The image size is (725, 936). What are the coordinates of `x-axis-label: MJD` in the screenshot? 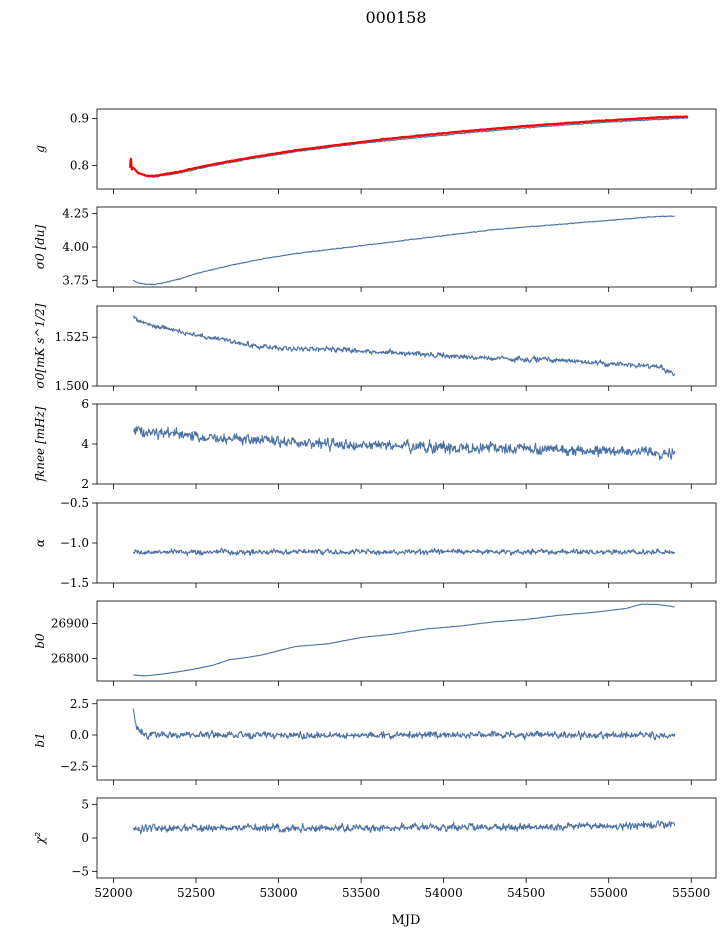 It's located at (406, 920).